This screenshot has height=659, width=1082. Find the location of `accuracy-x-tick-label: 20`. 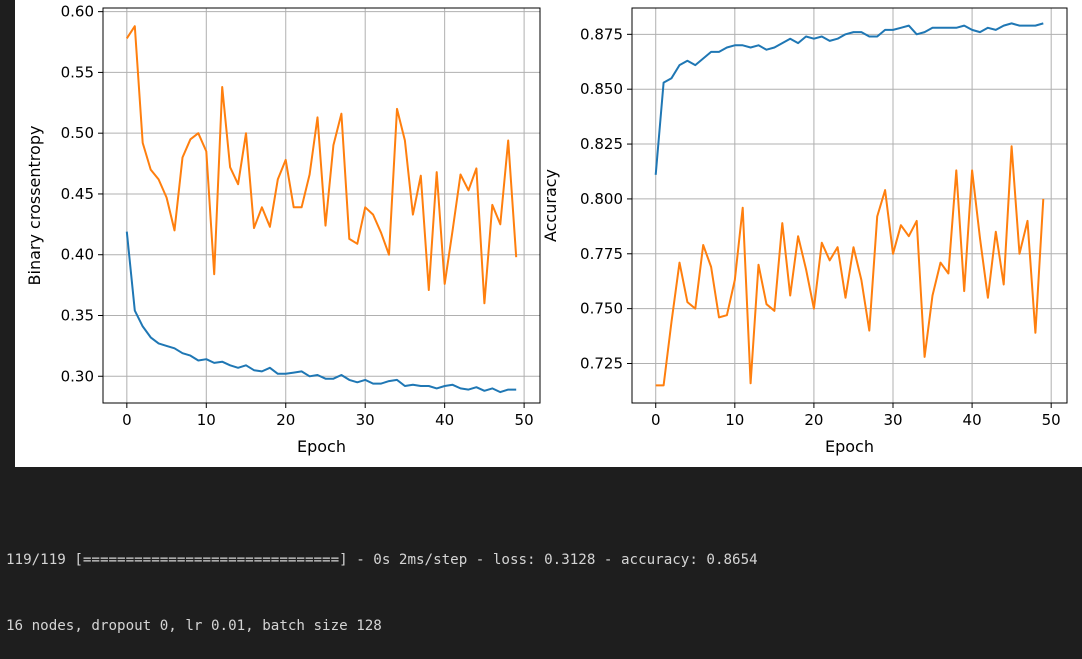

accuracy-x-tick-label: 20 is located at coordinates (813, 420).